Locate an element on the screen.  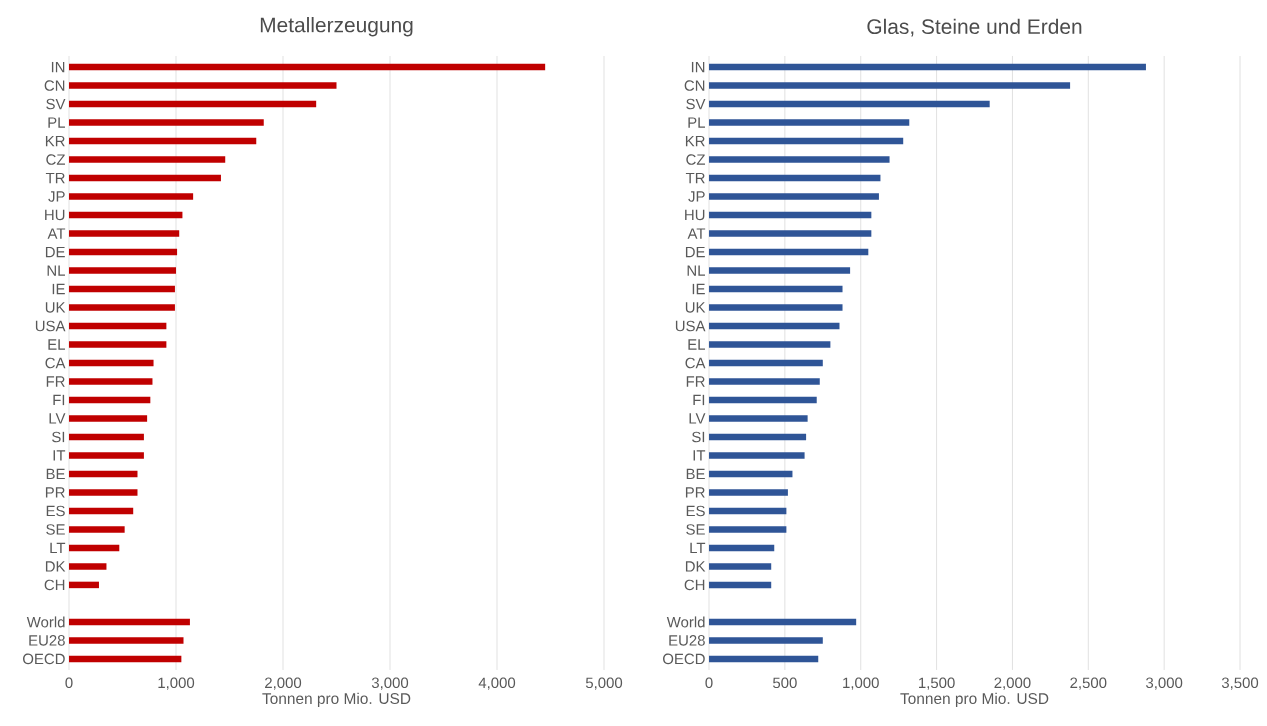
y-tick-label: World is located at coordinates (45, 622).